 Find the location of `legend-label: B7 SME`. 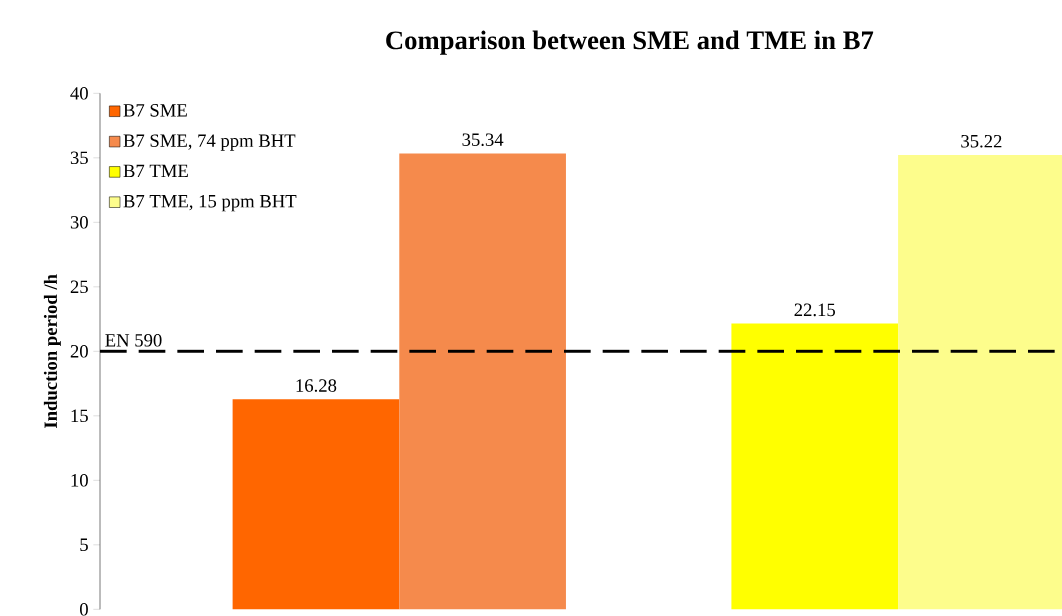

legend-label: B7 SME is located at coordinates (155, 110).